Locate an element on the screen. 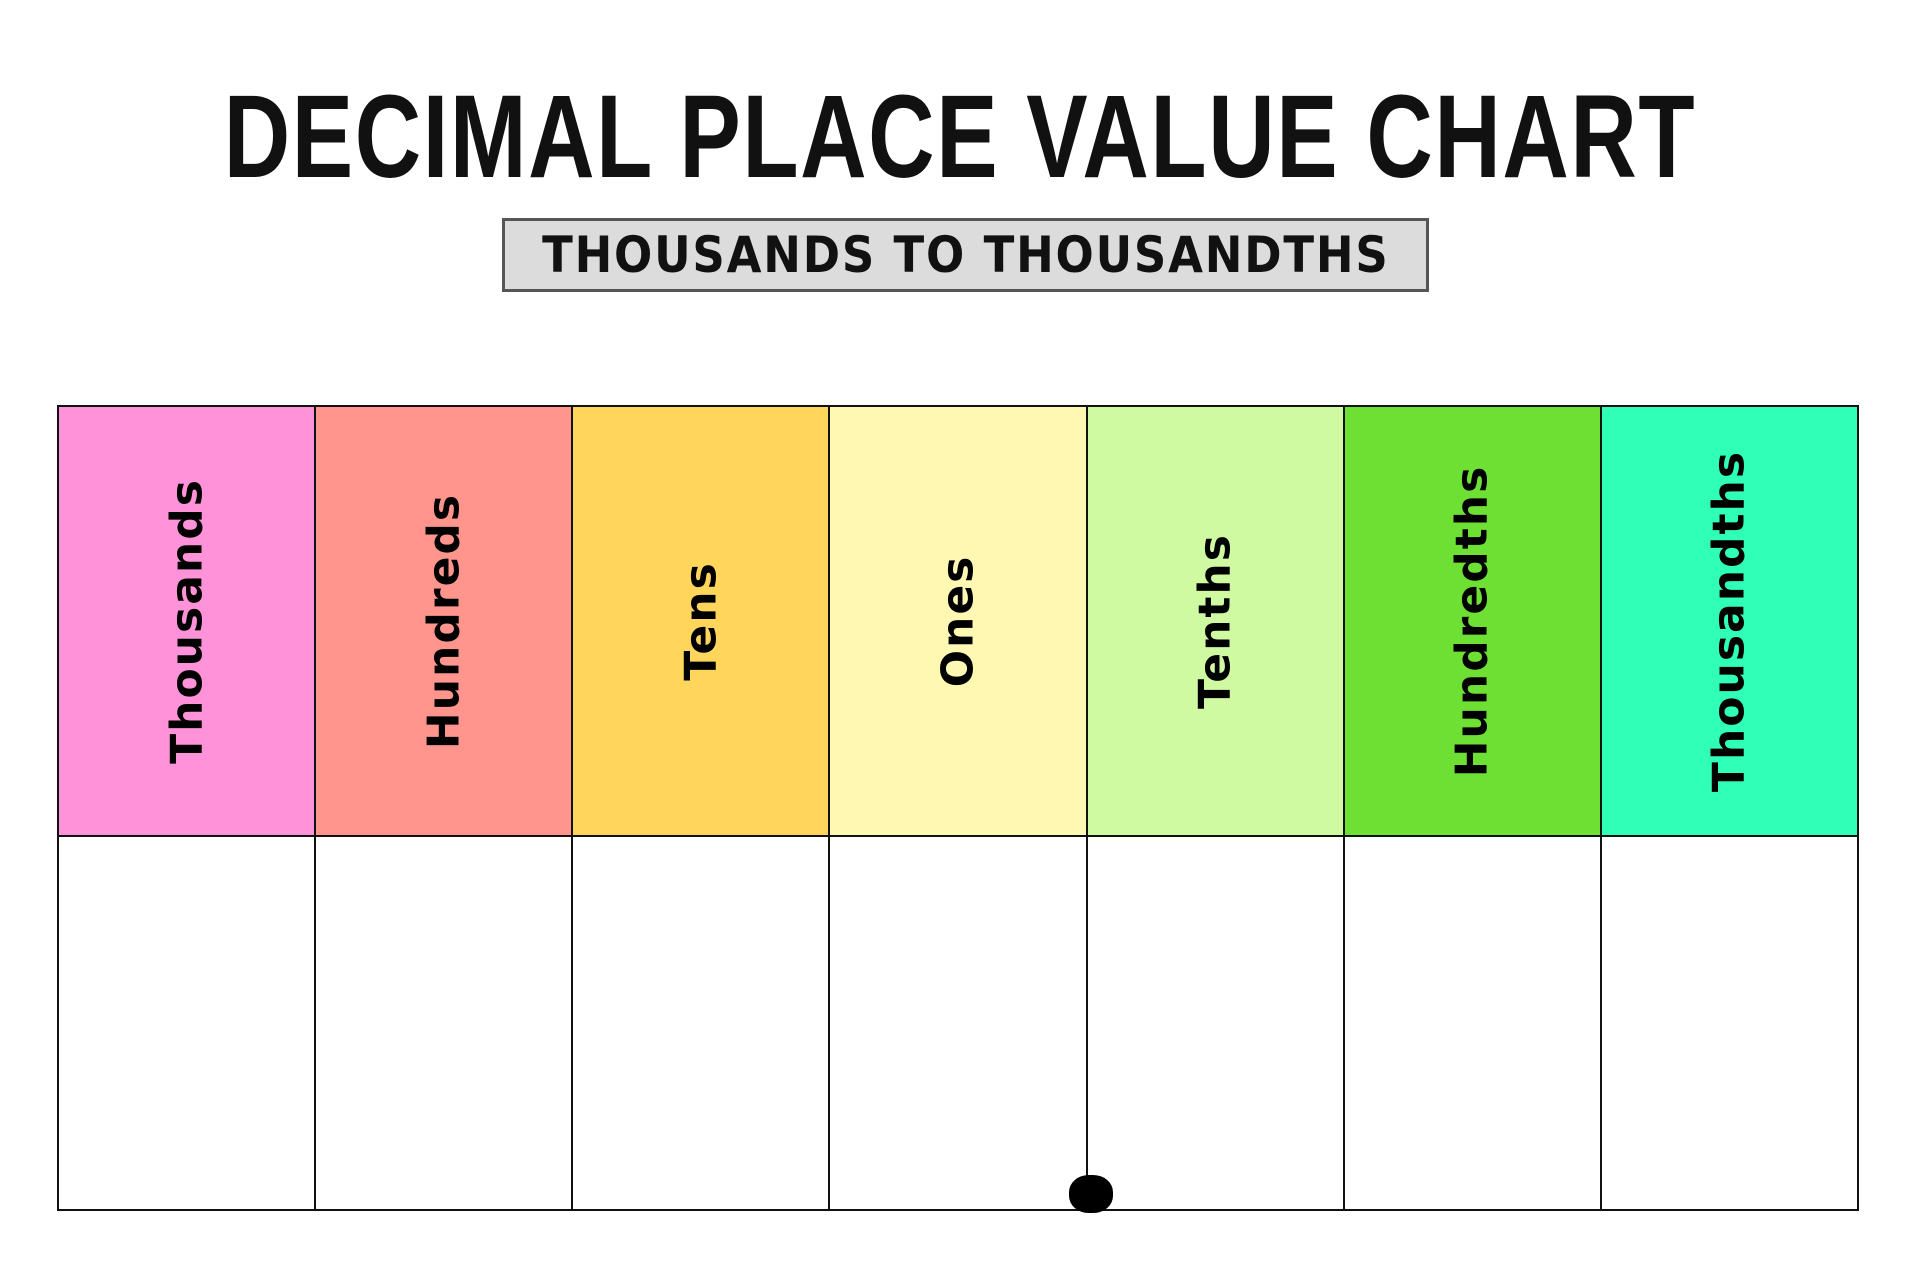  column-header: Thousandths is located at coordinates (1729, 622).